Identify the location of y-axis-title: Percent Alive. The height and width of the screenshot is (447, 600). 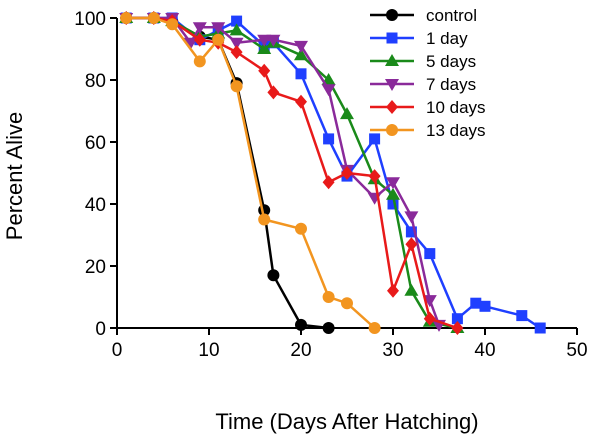
(14, 176).